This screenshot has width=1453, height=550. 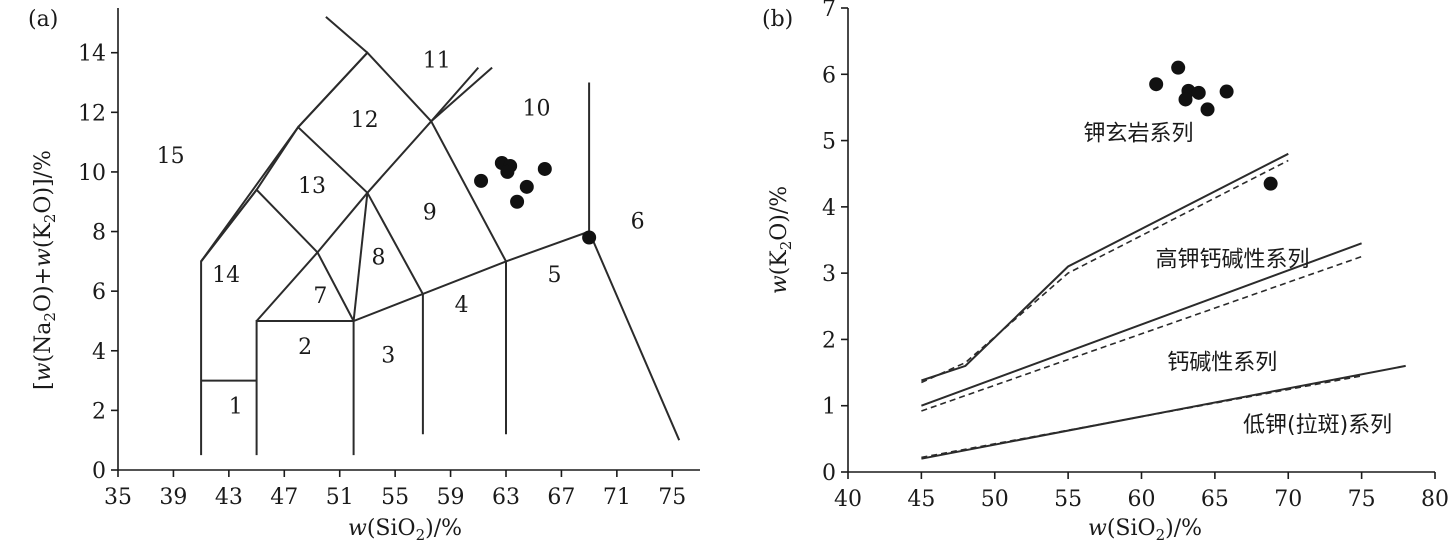 I want to click on field-label-7: 7, so click(x=320, y=296).